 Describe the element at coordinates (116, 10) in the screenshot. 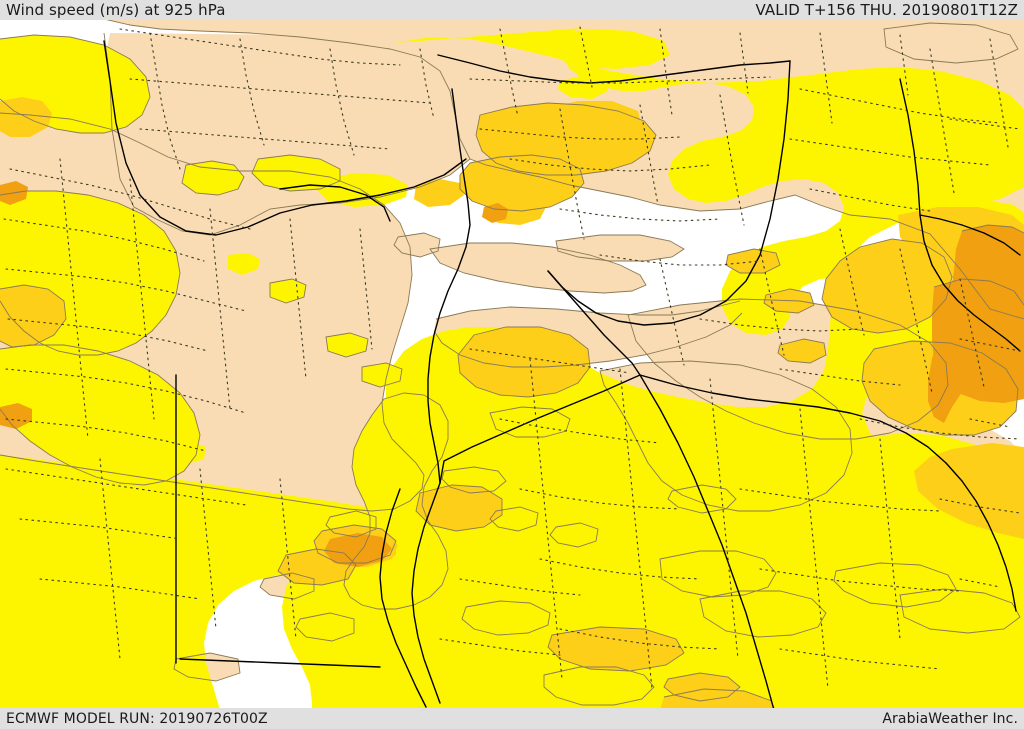

I see `page-title: Wind speed (m/s) at 925 hPa` at that location.